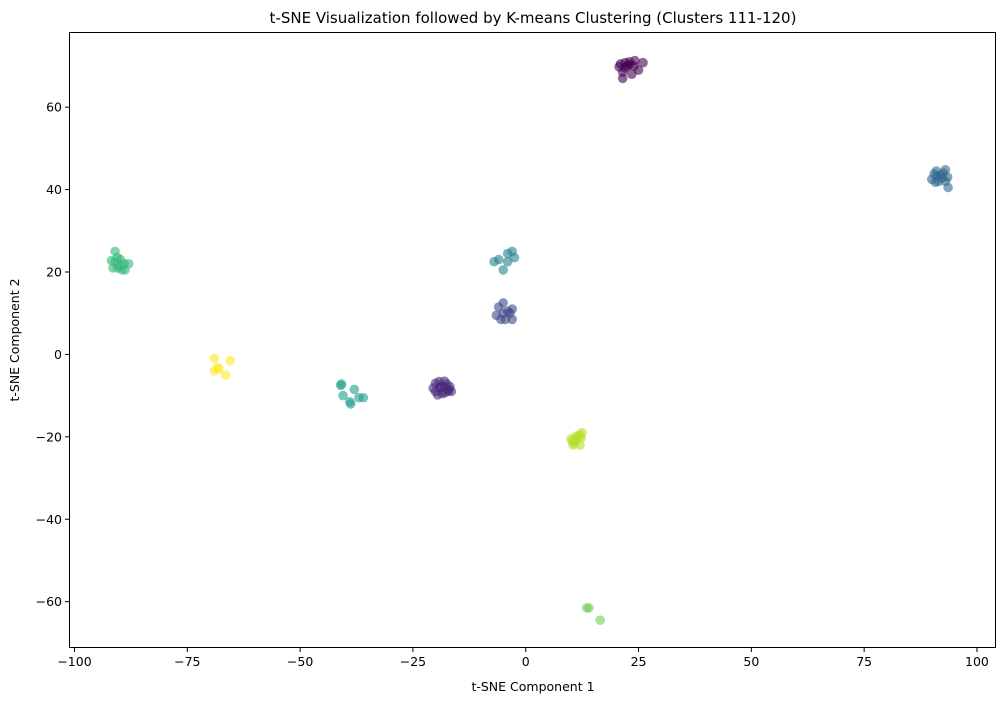  I want to click on x-axis-label: t-SNE Component 1, so click(532, 686).